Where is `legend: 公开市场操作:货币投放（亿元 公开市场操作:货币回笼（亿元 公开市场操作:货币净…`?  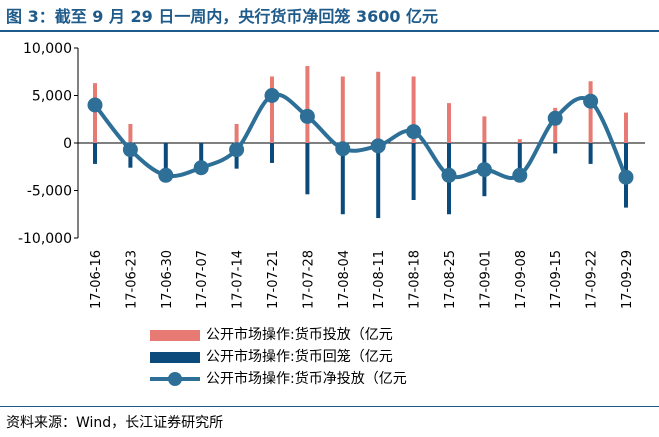
legend: 公开市场操作:货币投放（亿元 公开市场操作:货币回笼（亿元 公开市场操作:货币净… is located at coordinates (278, 357).